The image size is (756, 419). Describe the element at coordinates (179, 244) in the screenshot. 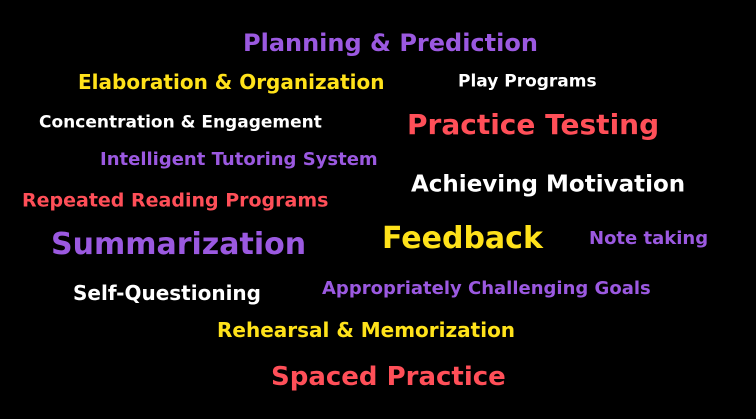

I see `word-summarization: Summarization` at that location.